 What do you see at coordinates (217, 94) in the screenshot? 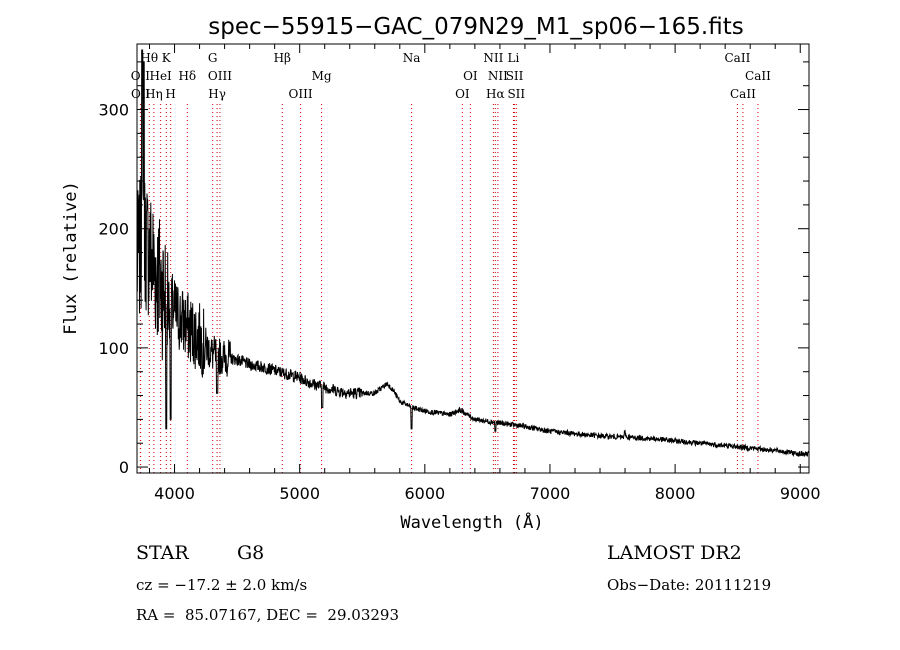
I see `line-label: Hγ` at bounding box center [217, 94].